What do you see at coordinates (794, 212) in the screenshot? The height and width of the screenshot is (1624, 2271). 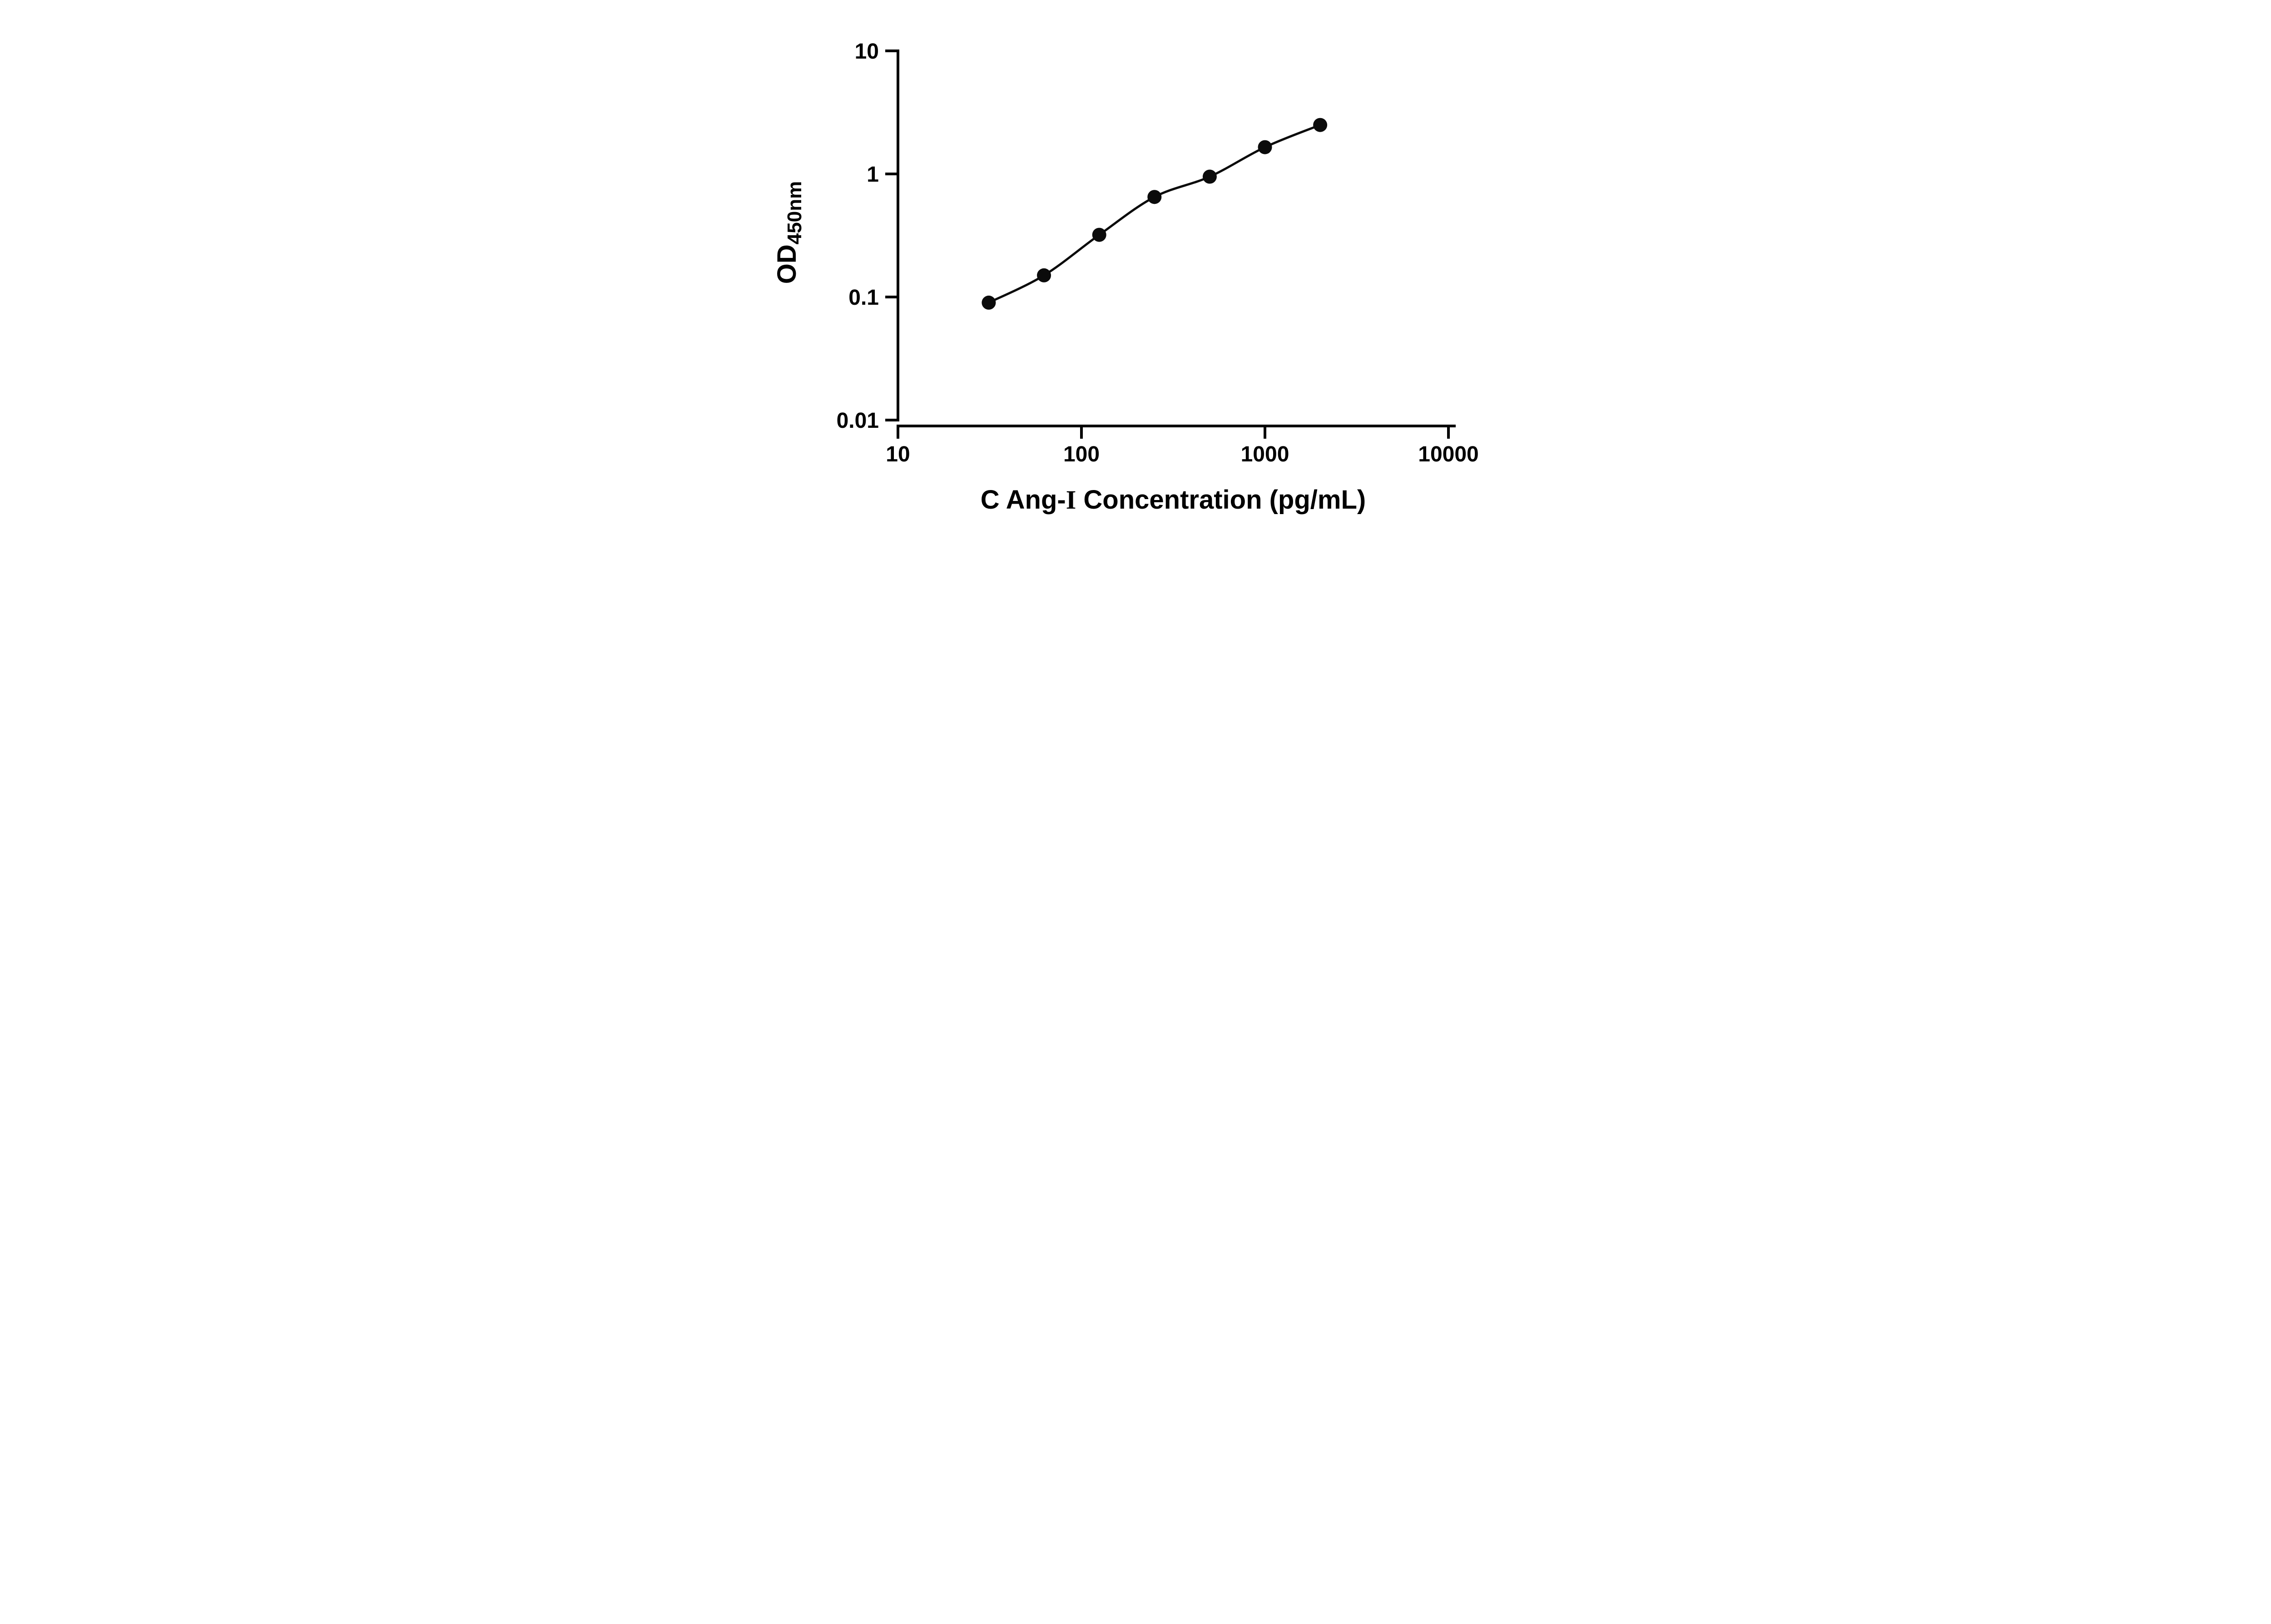 I see `y-axis-title-subscript: 450nm` at bounding box center [794, 212].